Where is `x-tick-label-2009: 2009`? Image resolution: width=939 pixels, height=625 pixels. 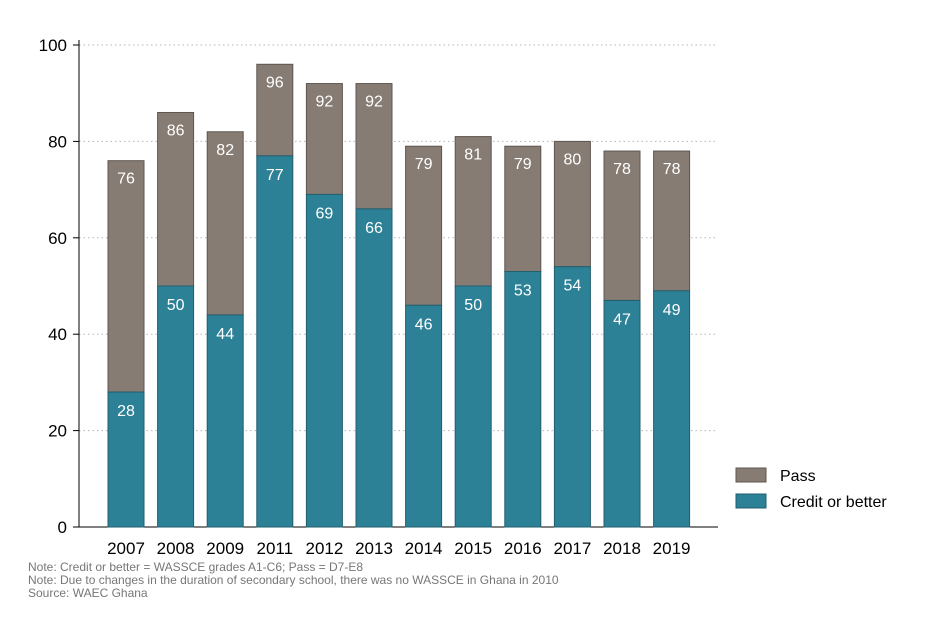
x-tick-label-2009: 2009 is located at coordinates (225, 548).